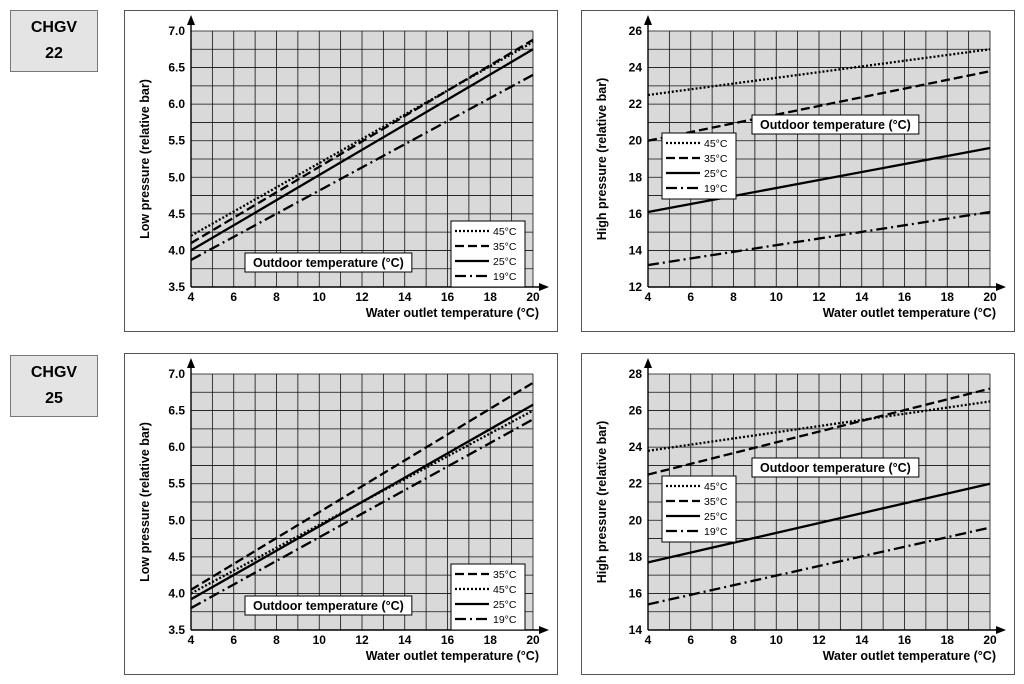 This screenshot has height=684, width=1024. Describe the element at coordinates (54, 41) in the screenshot. I see `model-label-box: CHGV 22` at that location.